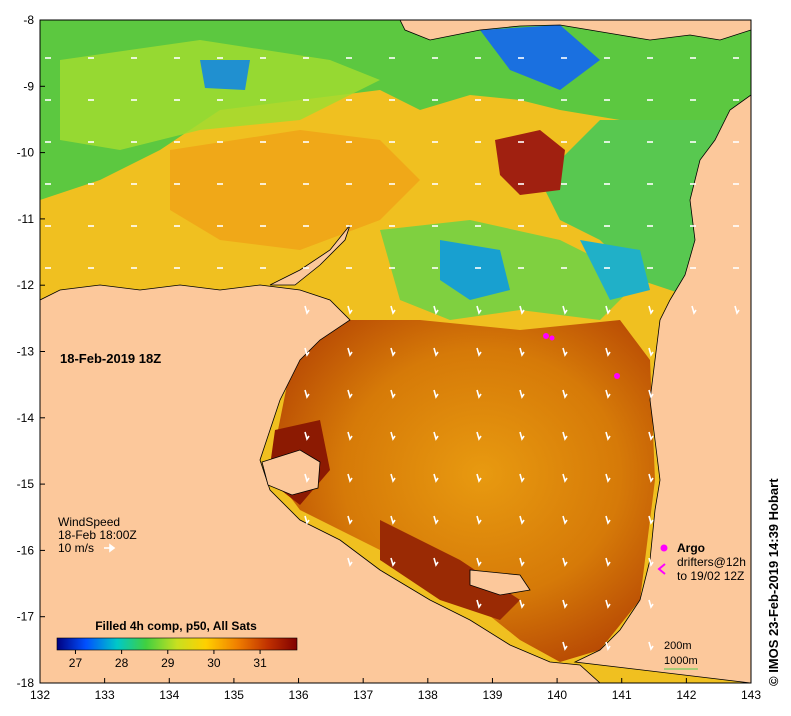 The height and width of the screenshot is (716, 791). I want to click on x-tick-label: 132, so click(40, 695).